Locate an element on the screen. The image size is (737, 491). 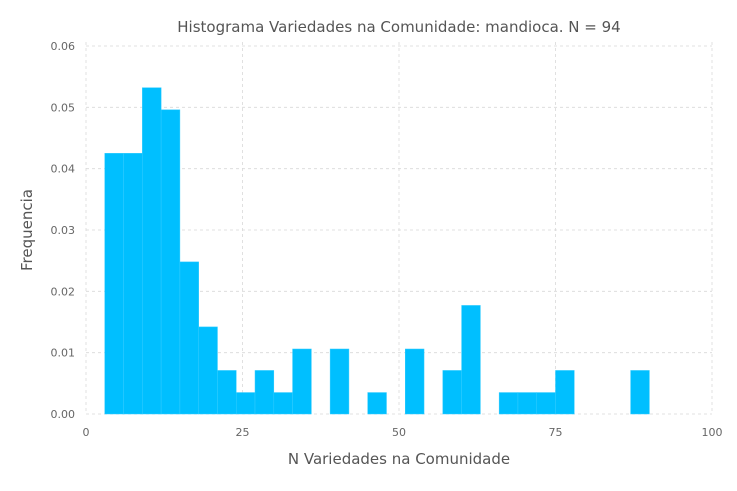
y-tick-label: 0.02 is located at coordinates (63, 291).